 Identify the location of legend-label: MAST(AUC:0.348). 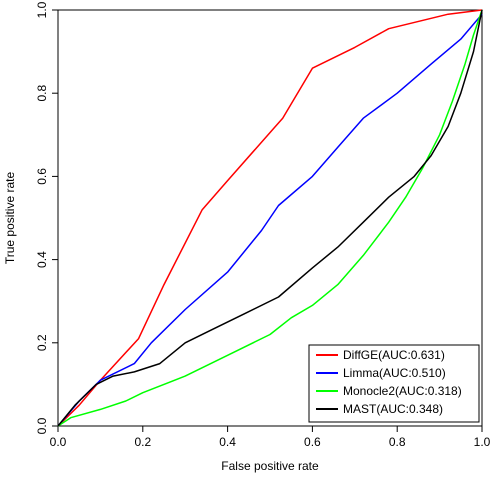
(393, 409).